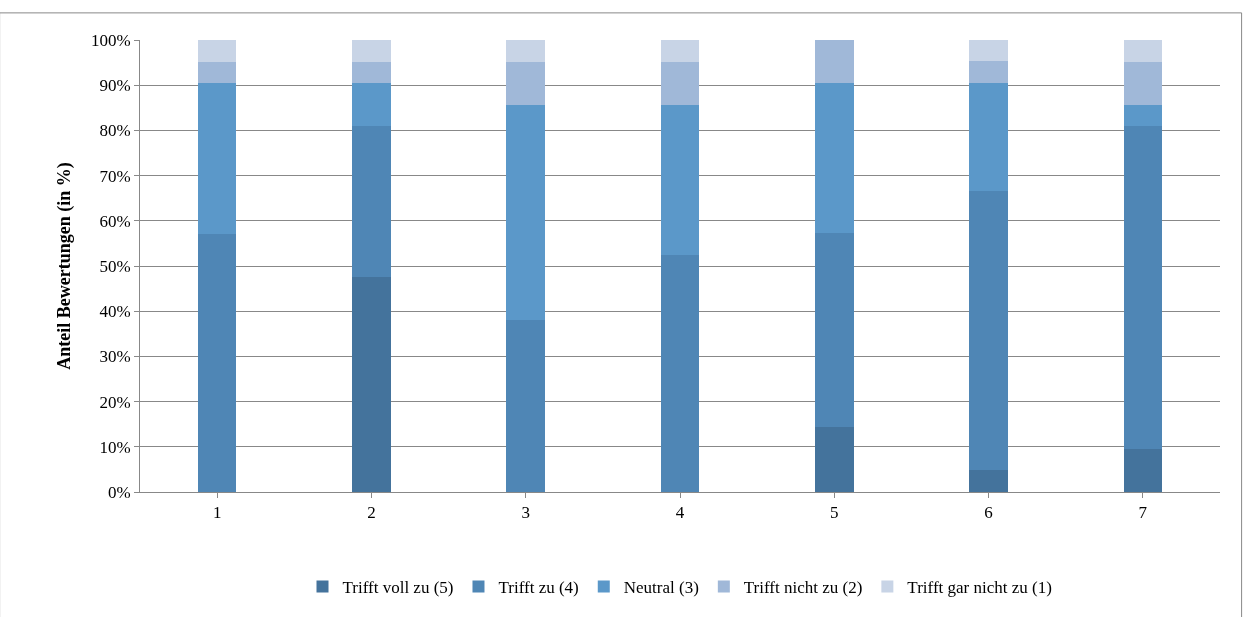 The image size is (1255, 617). Describe the element at coordinates (834, 513) in the screenshot. I see `x-tick-label: 5` at that location.